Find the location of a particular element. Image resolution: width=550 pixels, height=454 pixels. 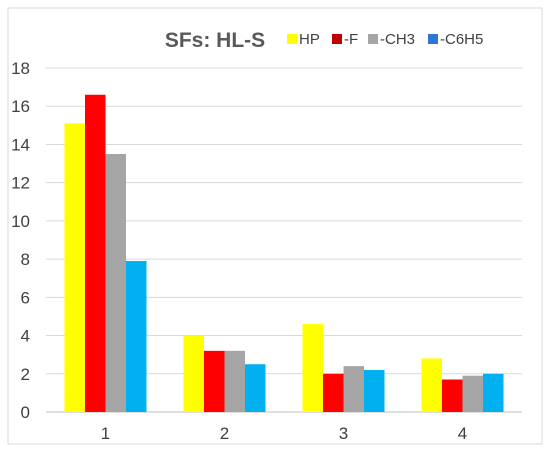

y-tick-label: 0 is located at coordinates (25, 412).